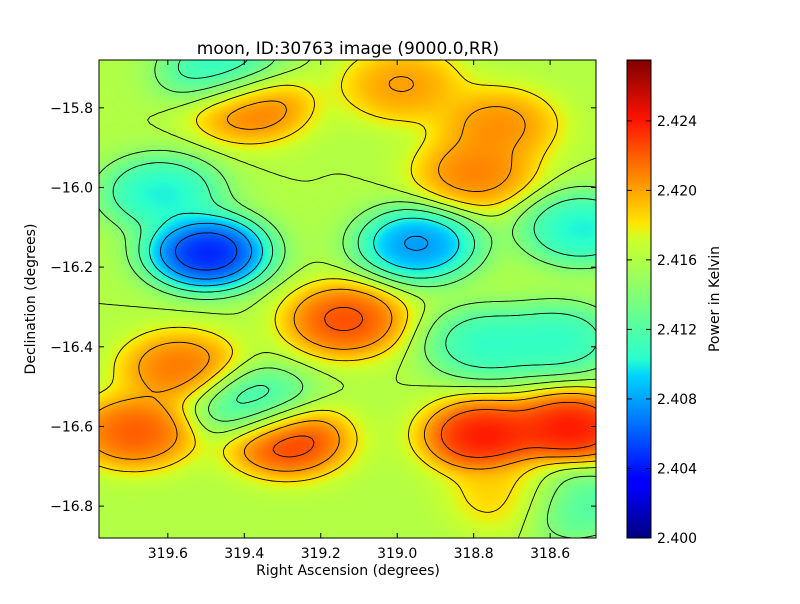  What do you see at coordinates (348, 49) in the screenshot?
I see `chart-title: moon, ID:30763 image (9000.0,RR)` at bounding box center [348, 49].